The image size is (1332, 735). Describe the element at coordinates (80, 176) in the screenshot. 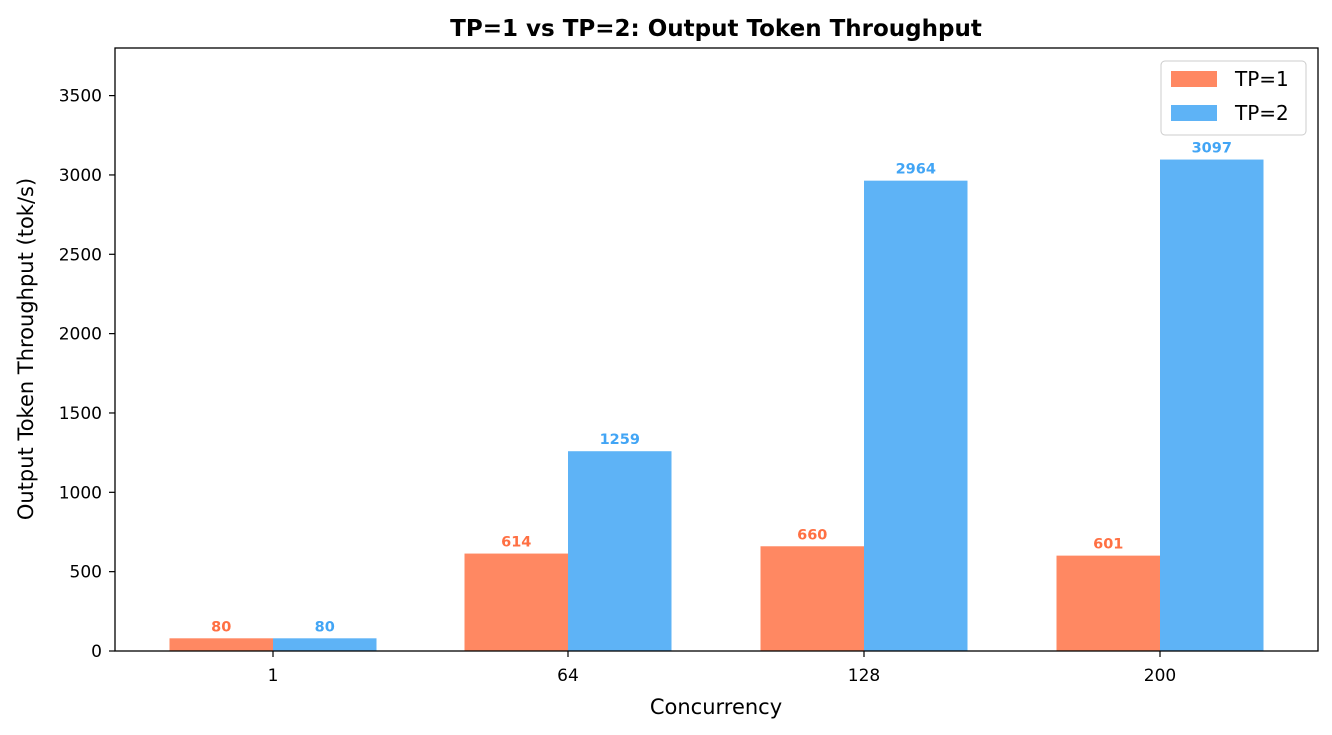

I see `y-tick-label: 3000` at that location.